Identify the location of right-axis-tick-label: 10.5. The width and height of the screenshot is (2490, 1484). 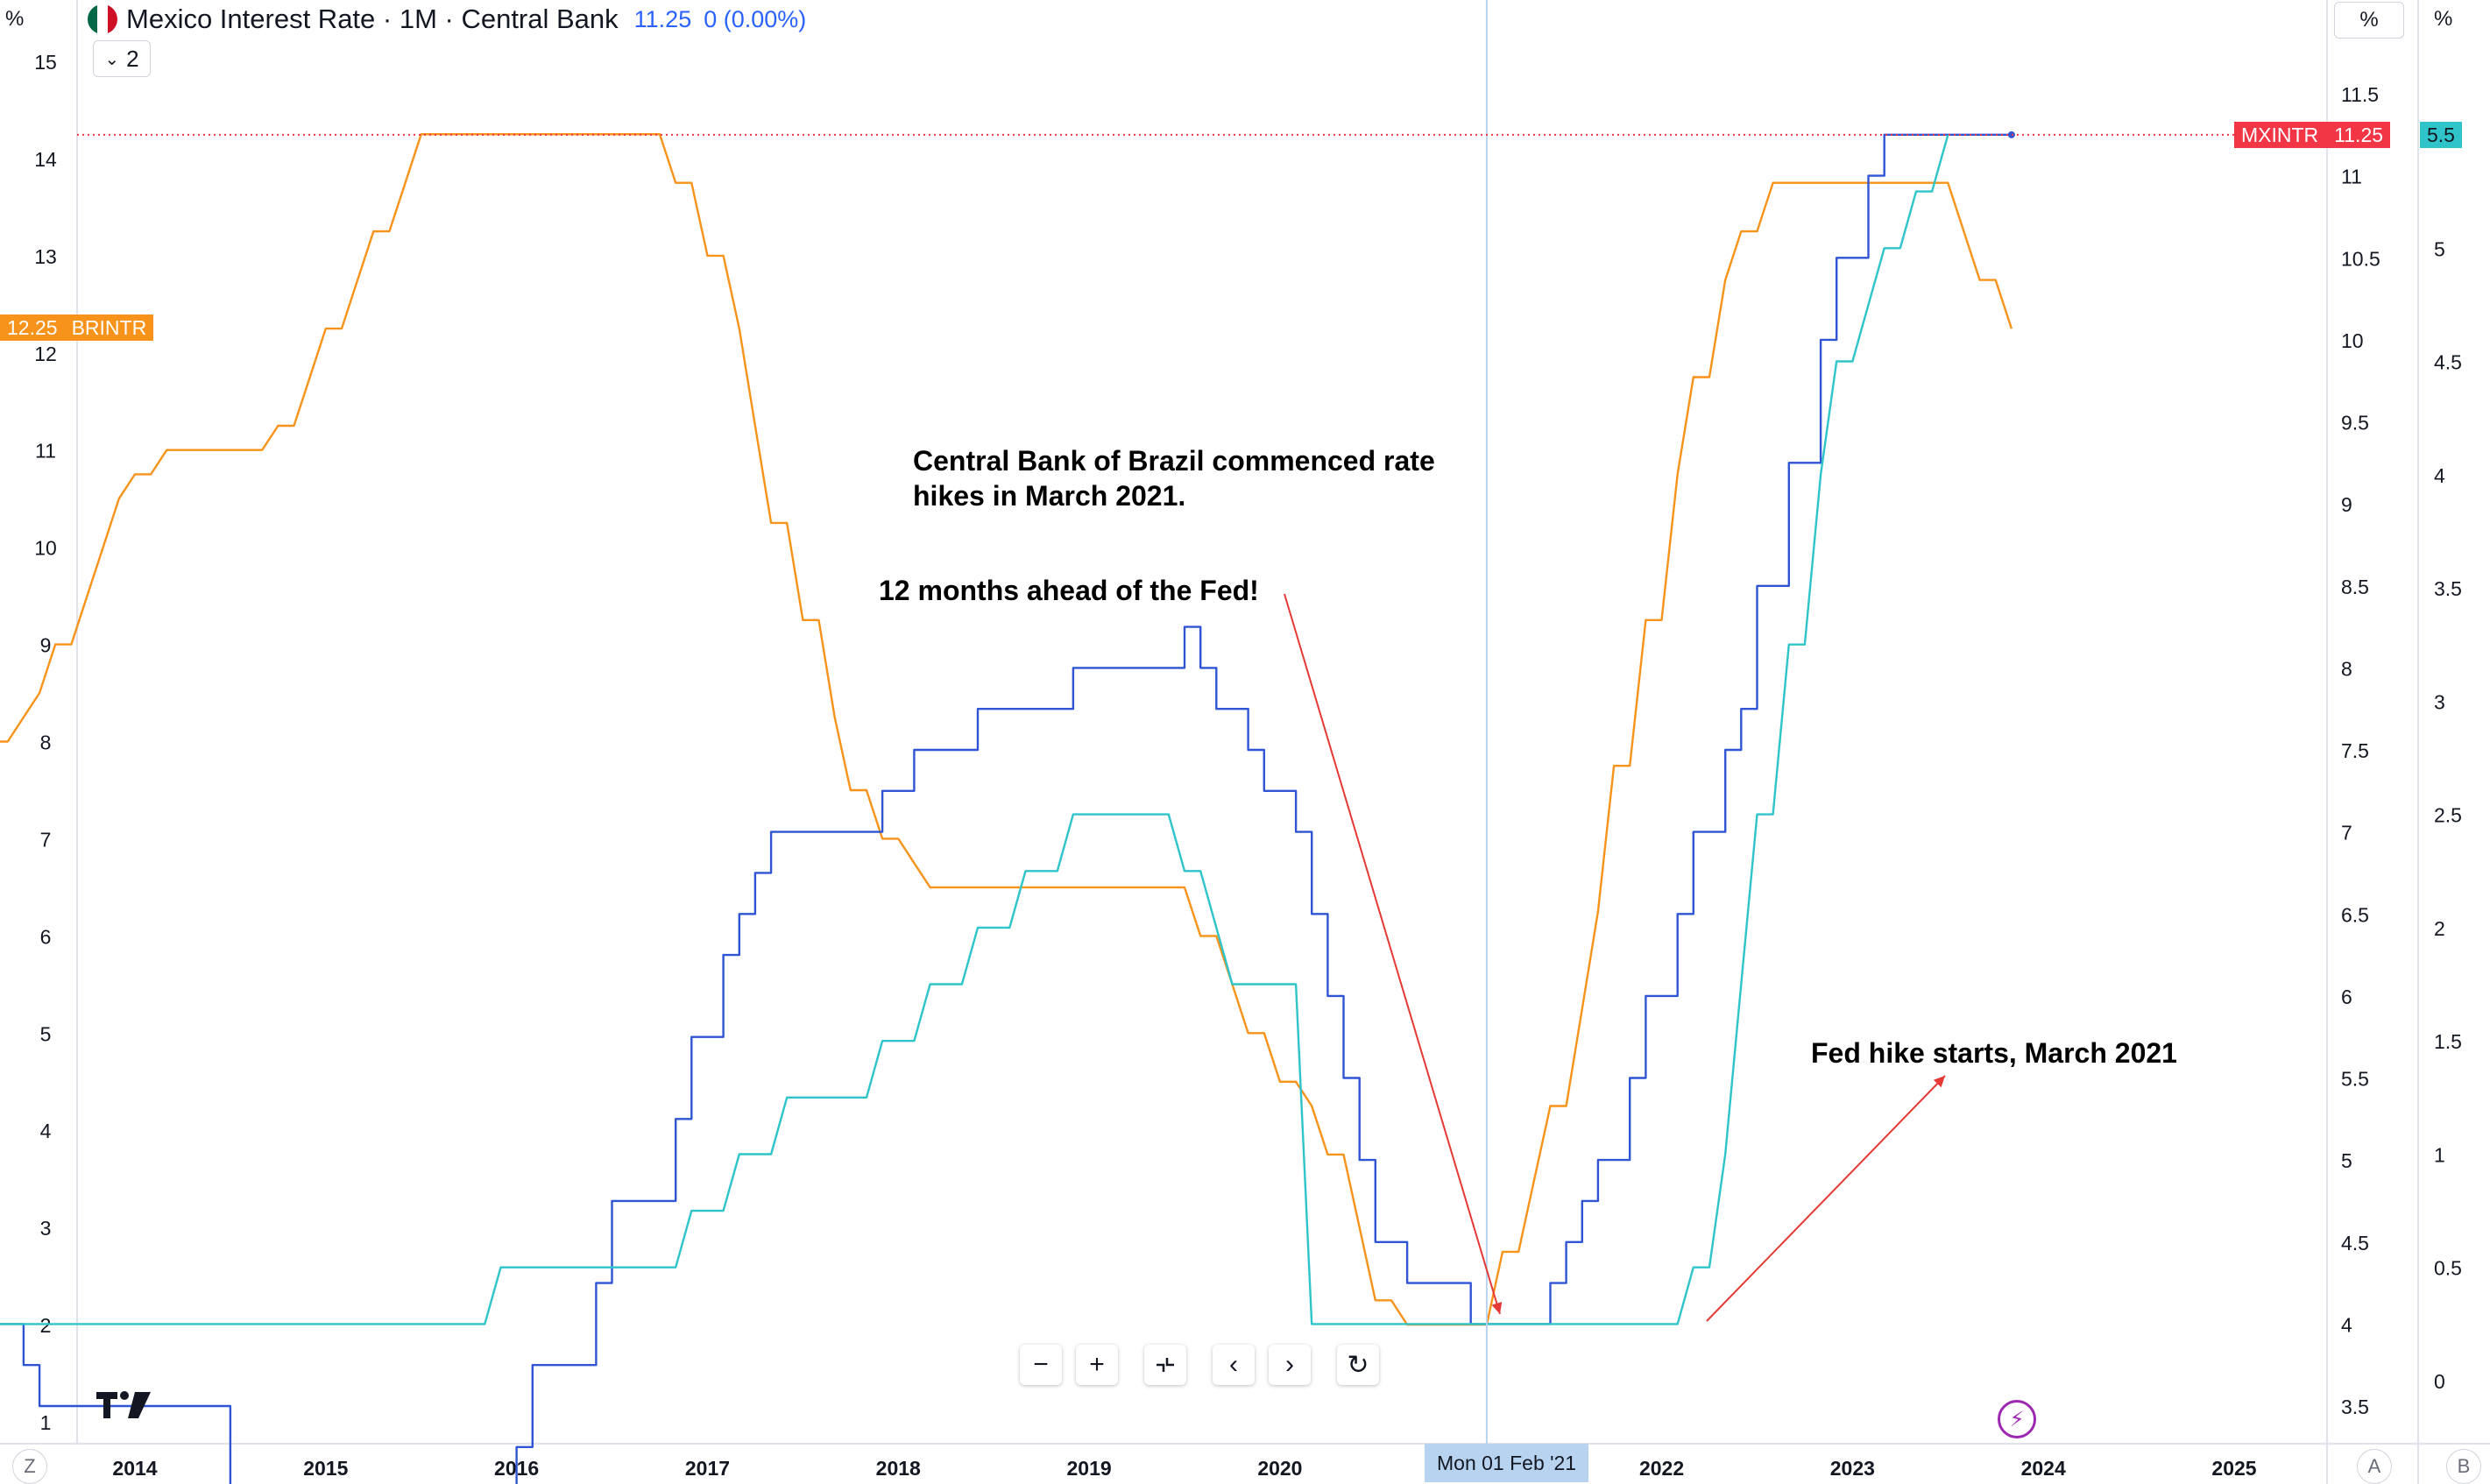
(2360, 258).